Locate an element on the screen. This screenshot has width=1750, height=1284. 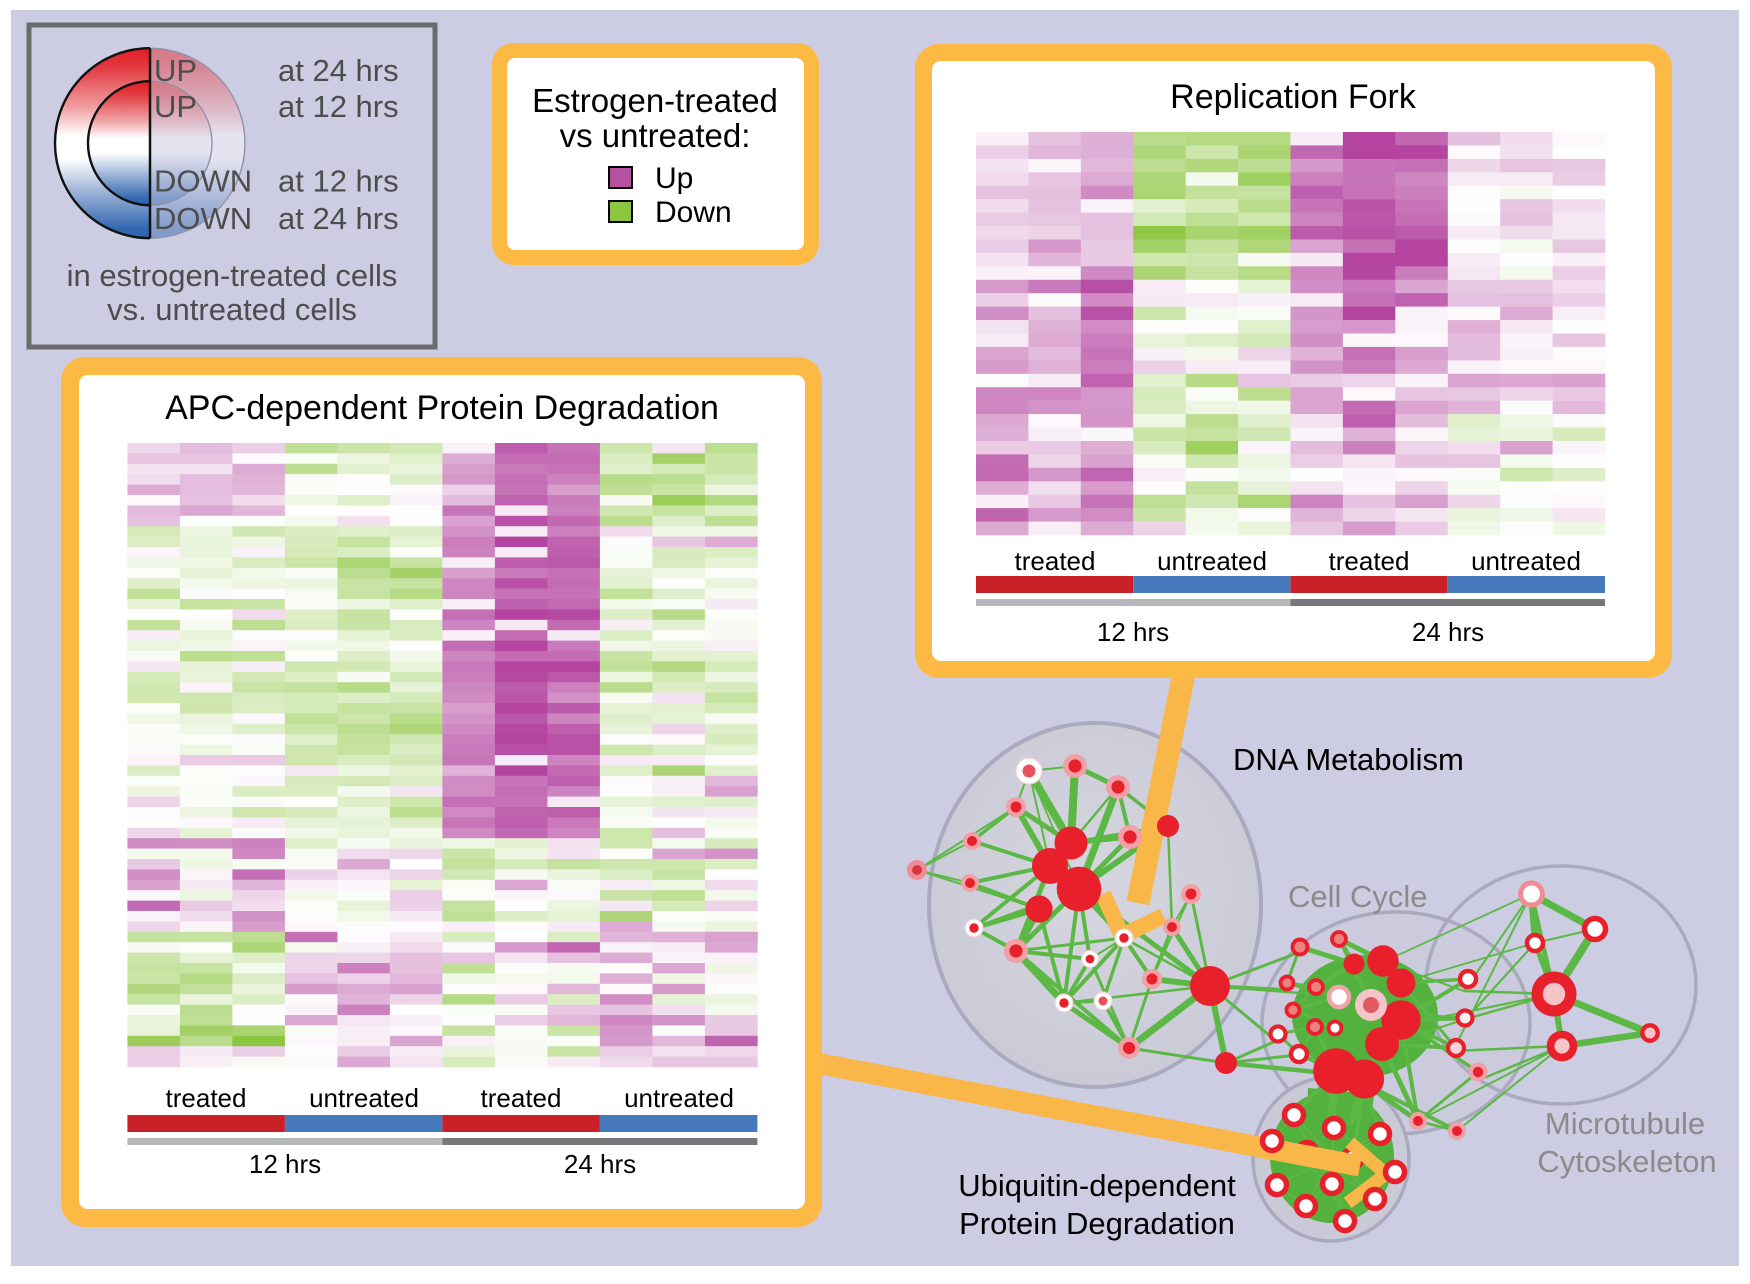
svg-text: Ubiquitin-dependent is located at coordinates (1097, 1185).